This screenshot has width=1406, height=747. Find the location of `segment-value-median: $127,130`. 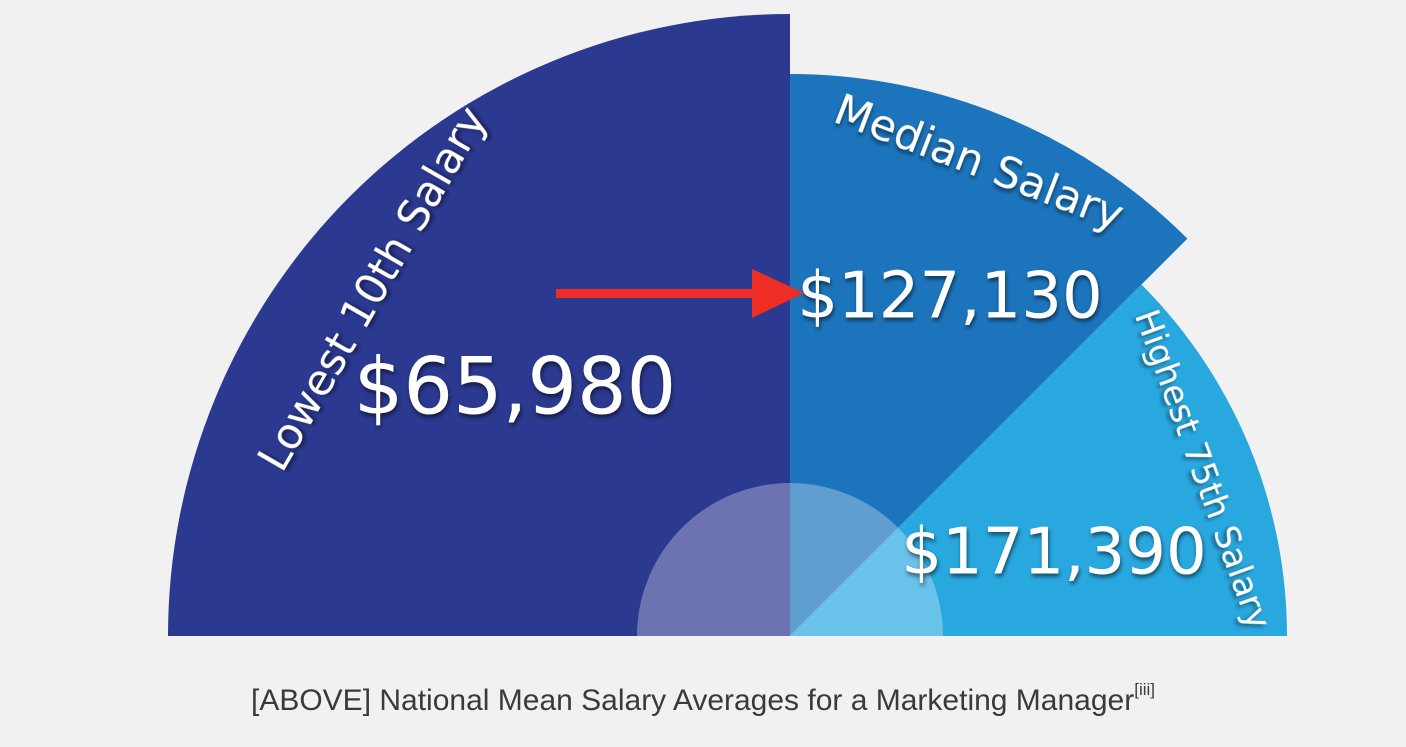

segment-value-median: $127,130 is located at coordinates (949, 297).